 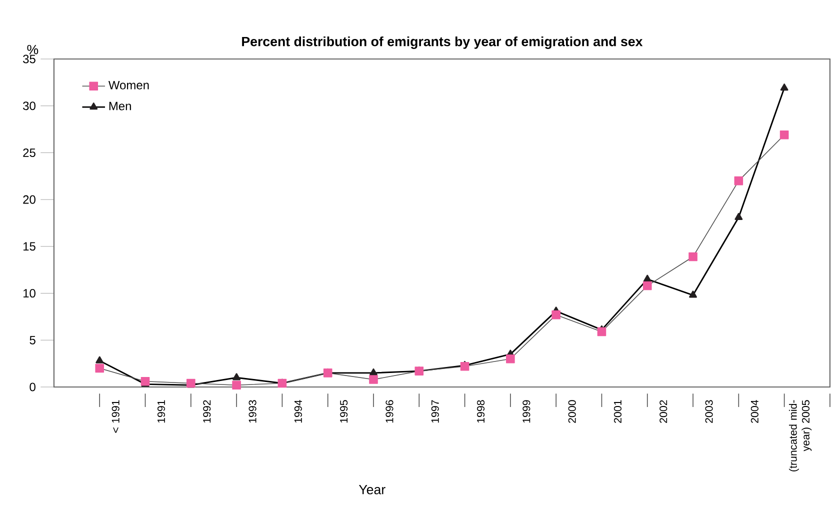 I want to click on chart-title: Percent distribution of emigrants by year of emigration and sex, so click(x=442, y=42).